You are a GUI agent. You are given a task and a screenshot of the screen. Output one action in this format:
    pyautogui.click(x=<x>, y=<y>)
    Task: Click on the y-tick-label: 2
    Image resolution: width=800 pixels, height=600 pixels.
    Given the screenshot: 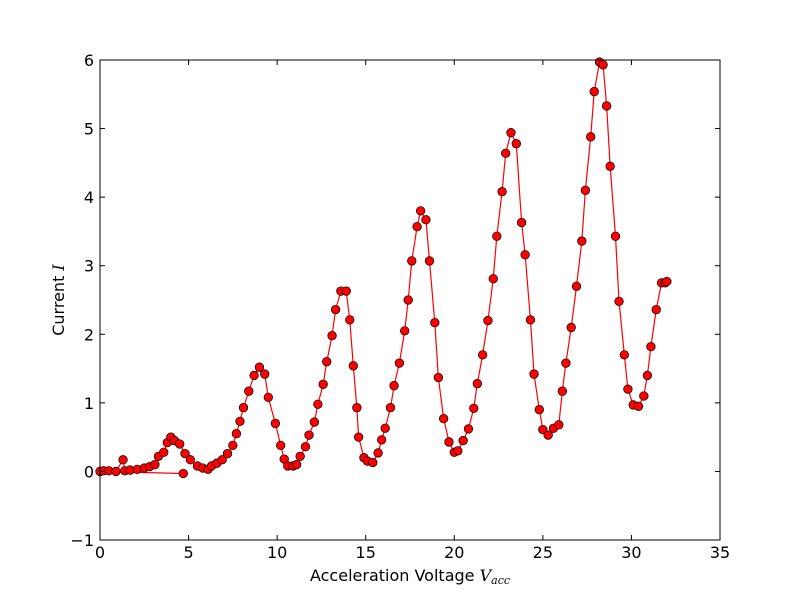 What is the action you would take?
    pyautogui.click(x=89, y=334)
    